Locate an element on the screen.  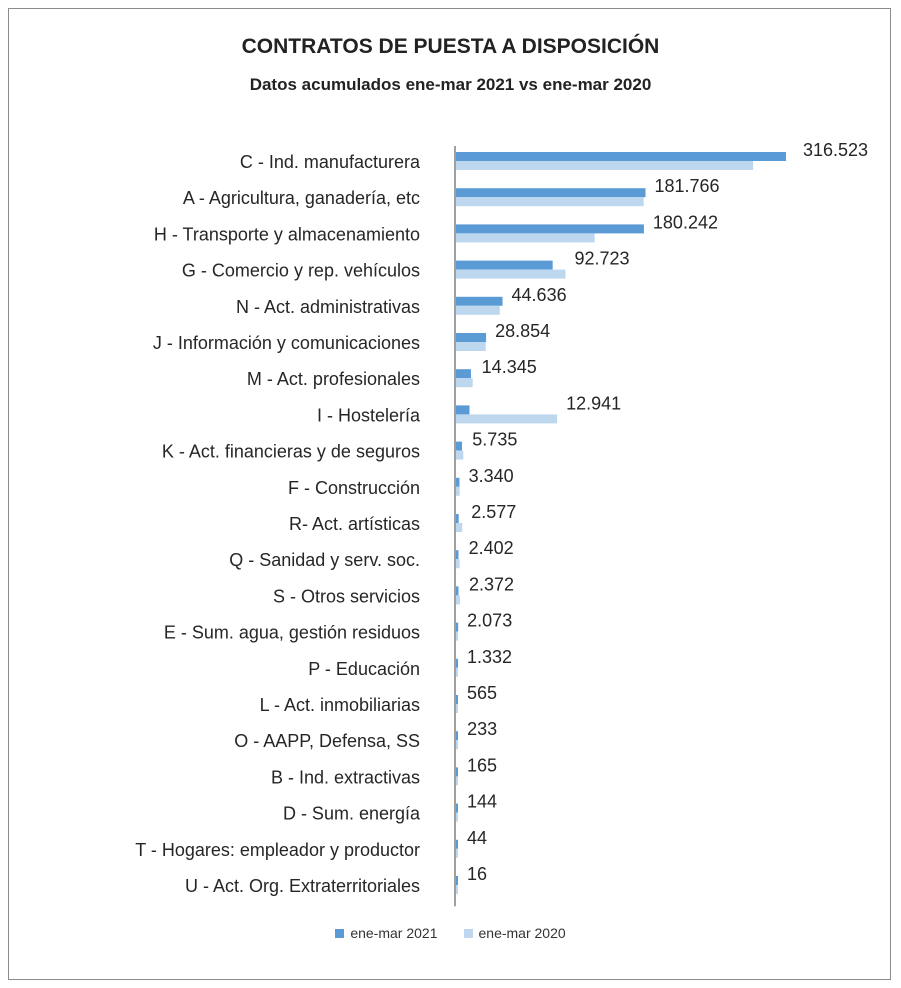
legend-item-2021: ene-mar 2021 is located at coordinates (386, 933).